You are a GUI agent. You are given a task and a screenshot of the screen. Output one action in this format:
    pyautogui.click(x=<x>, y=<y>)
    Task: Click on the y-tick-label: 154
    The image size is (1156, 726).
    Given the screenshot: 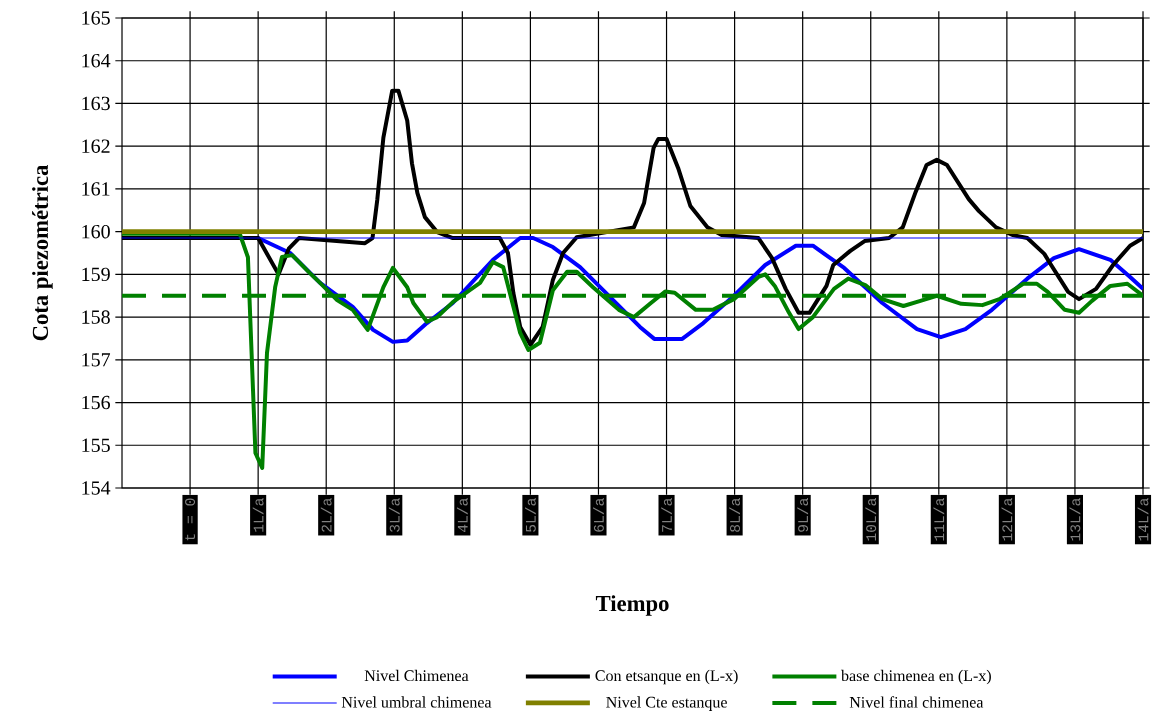 What is the action you would take?
    pyautogui.click(x=96, y=488)
    